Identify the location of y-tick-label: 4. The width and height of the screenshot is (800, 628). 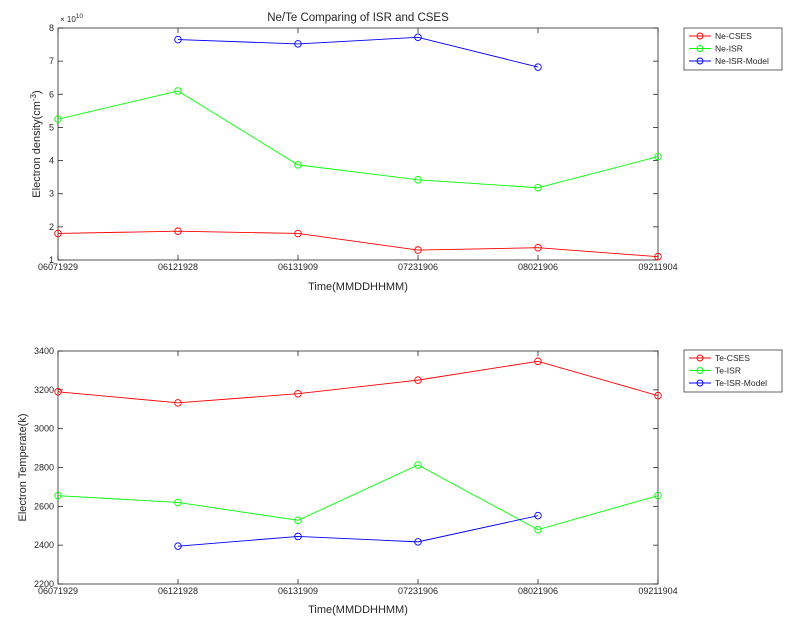
(51, 161).